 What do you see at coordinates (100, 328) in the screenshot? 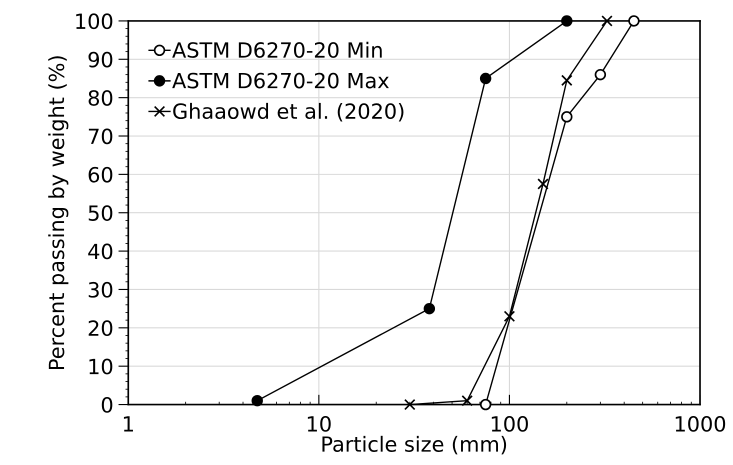
I see `y-tick-label: 20` at bounding box center [100, 328].